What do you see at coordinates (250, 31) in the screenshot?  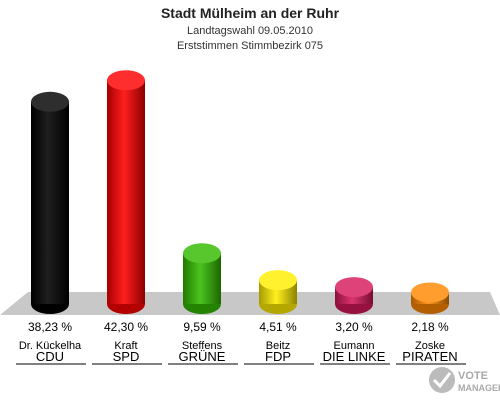 I see `chart-subtitle-election: Landtagswahl 09.05.2010` at bounding box center [250, 31].